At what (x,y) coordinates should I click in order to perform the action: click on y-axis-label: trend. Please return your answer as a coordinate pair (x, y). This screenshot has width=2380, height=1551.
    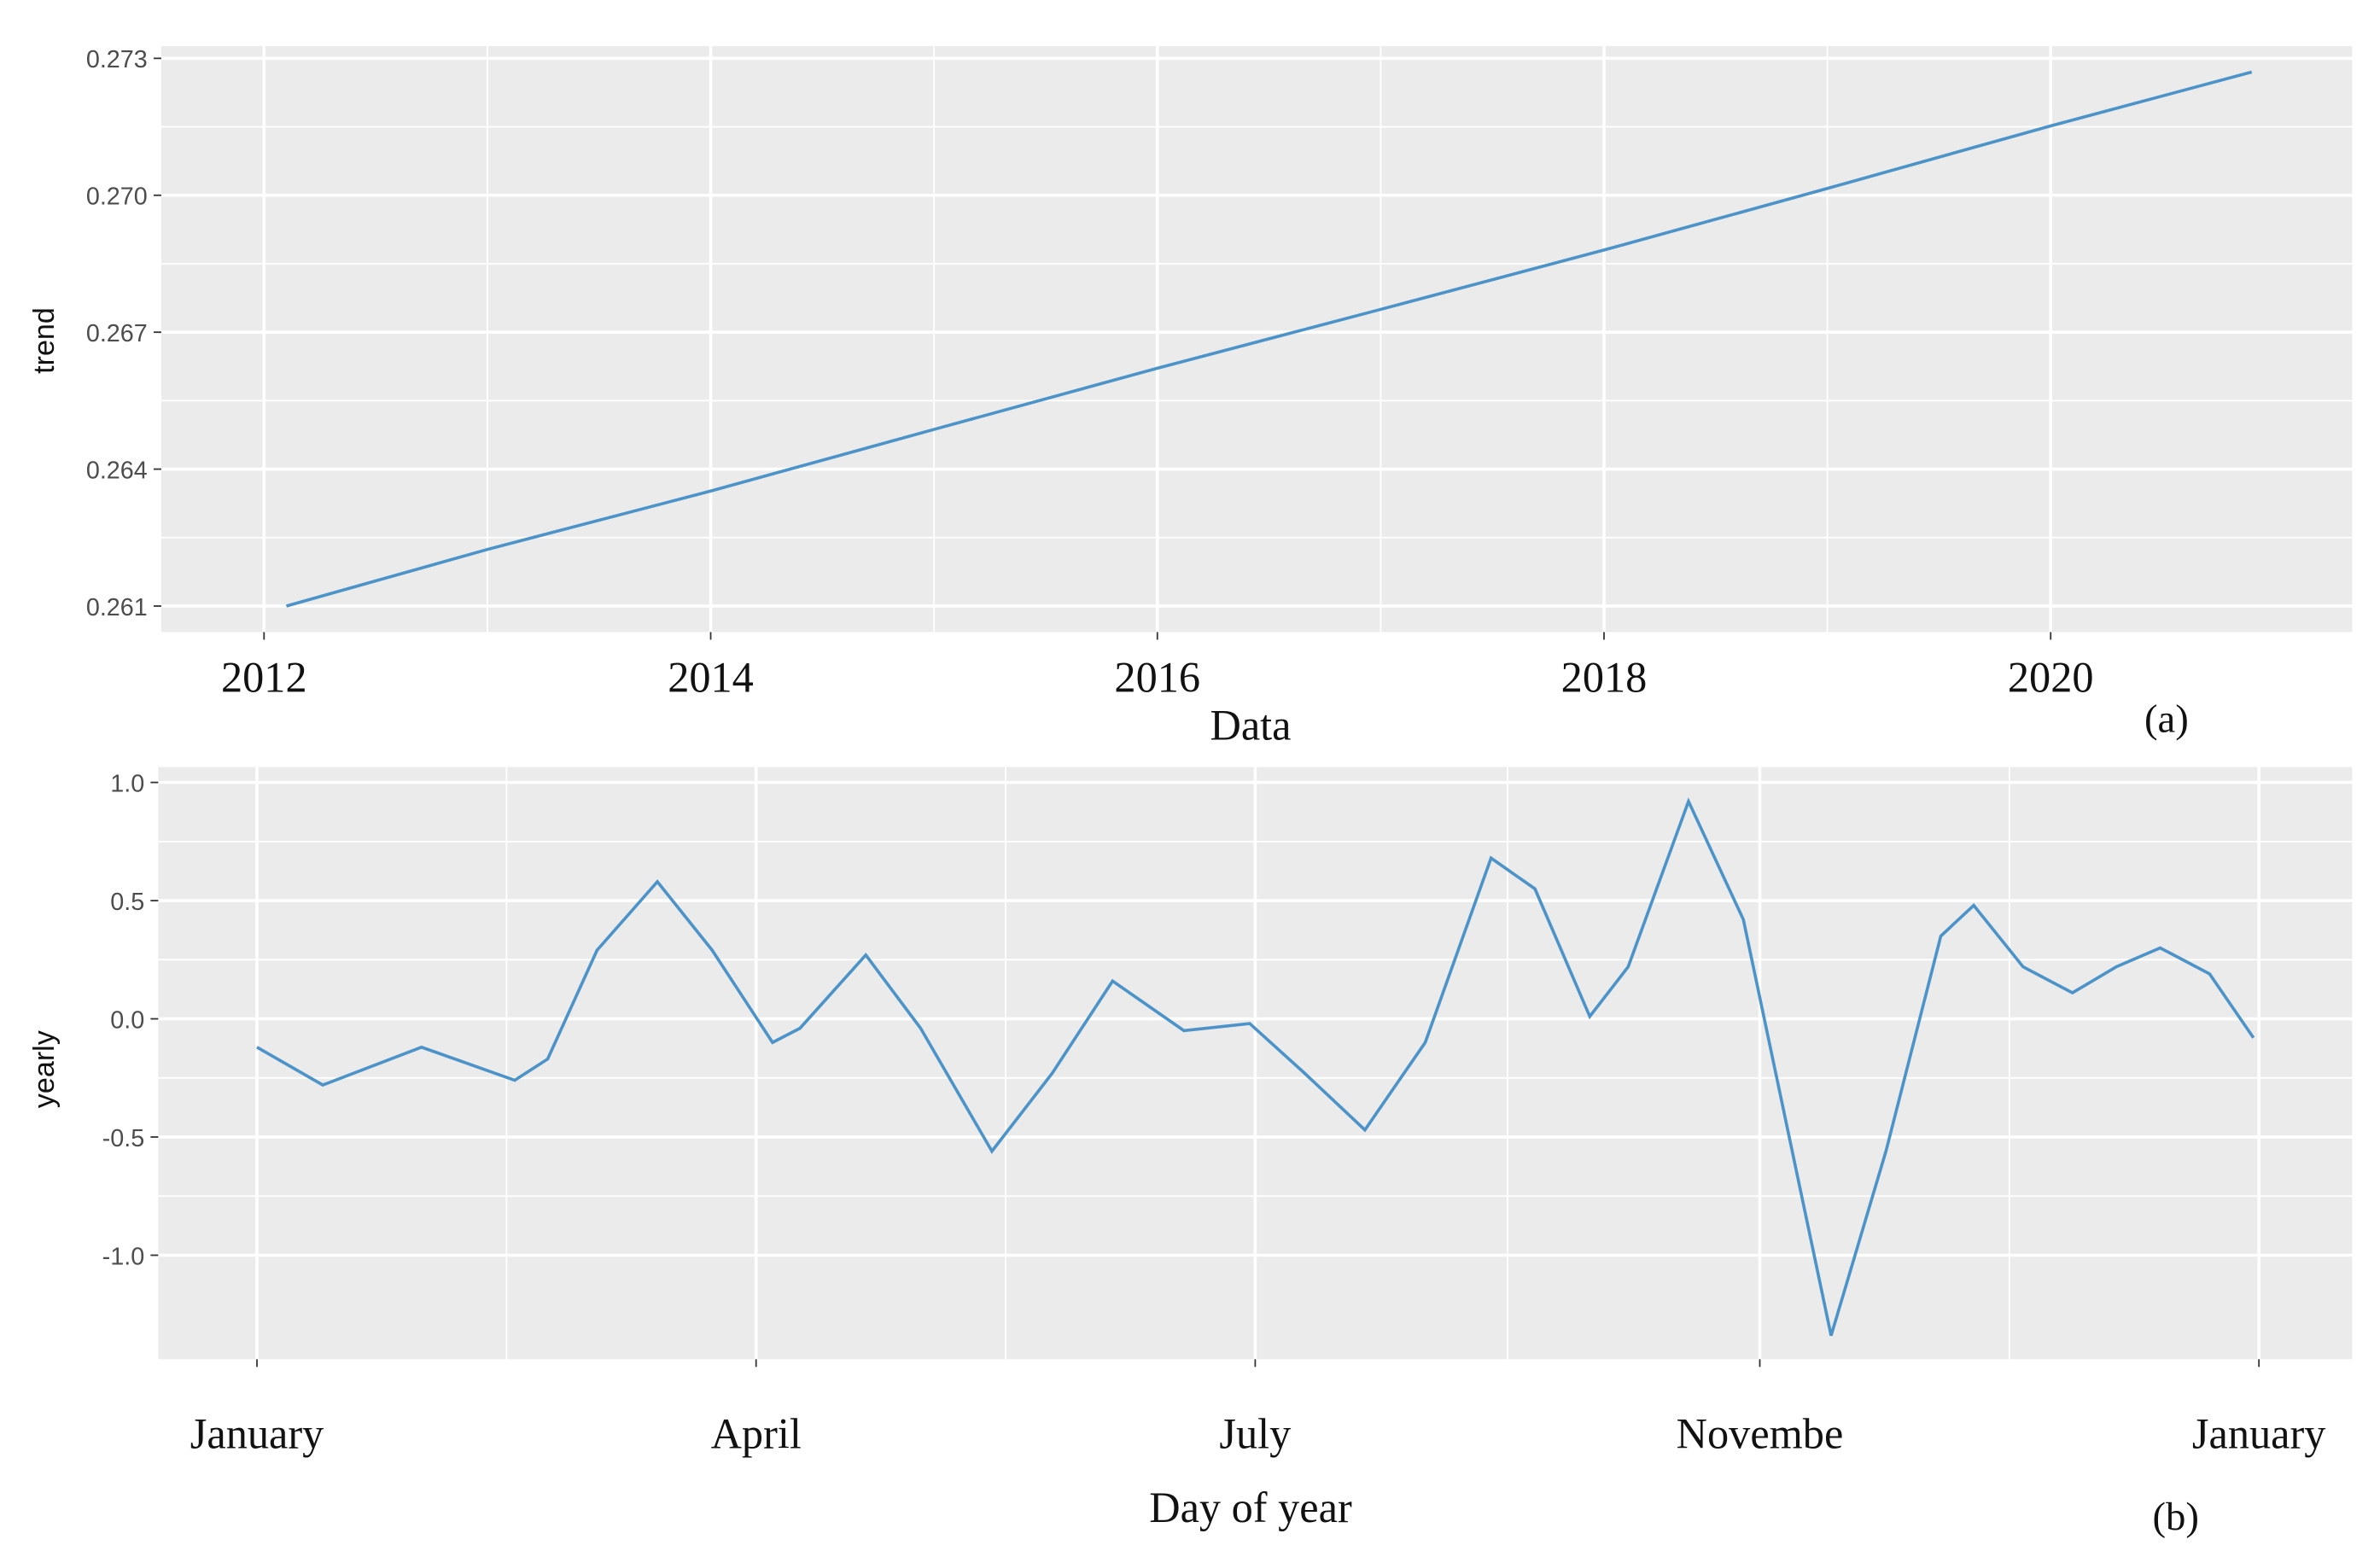
    Looking at the image, I should click on (44, 340).